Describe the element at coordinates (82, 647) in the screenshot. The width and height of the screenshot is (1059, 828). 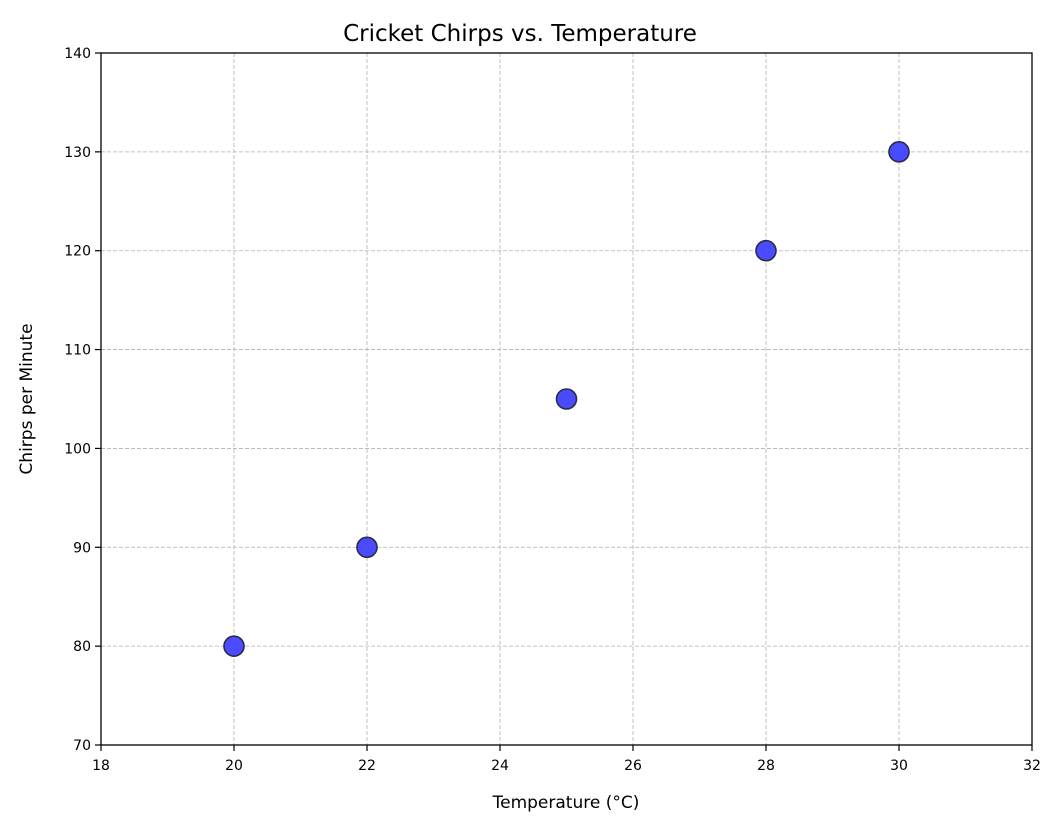
I see `y-tick-label: 80` at that location.